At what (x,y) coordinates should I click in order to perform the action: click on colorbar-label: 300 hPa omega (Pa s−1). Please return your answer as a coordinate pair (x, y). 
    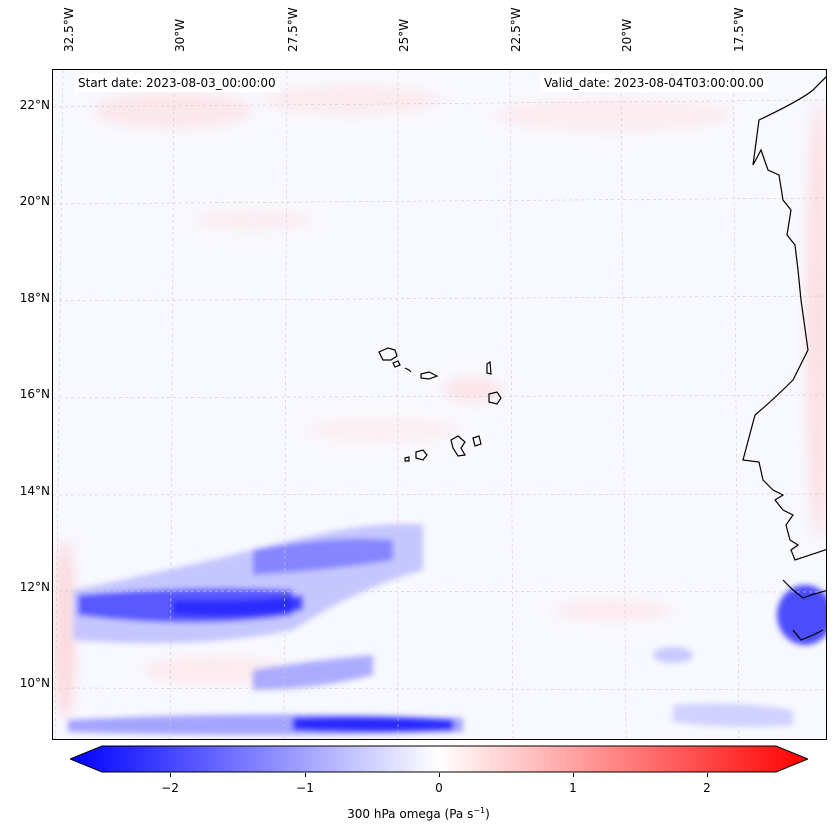
    Looking at the image, I should click on (418, 813).